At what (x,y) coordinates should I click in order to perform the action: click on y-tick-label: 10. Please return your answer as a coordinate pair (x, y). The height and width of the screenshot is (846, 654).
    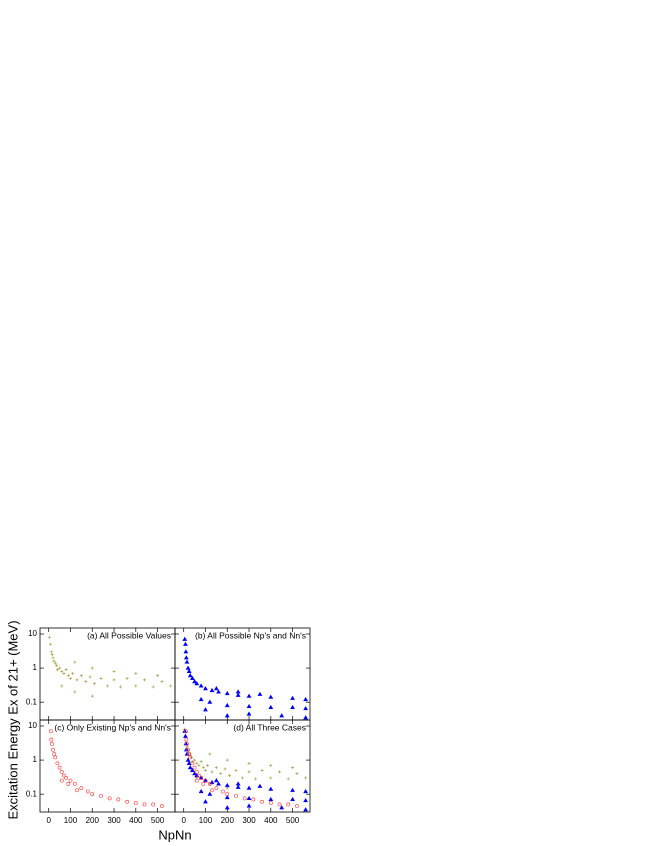
    Looking at the image, I should click on (32, 633).